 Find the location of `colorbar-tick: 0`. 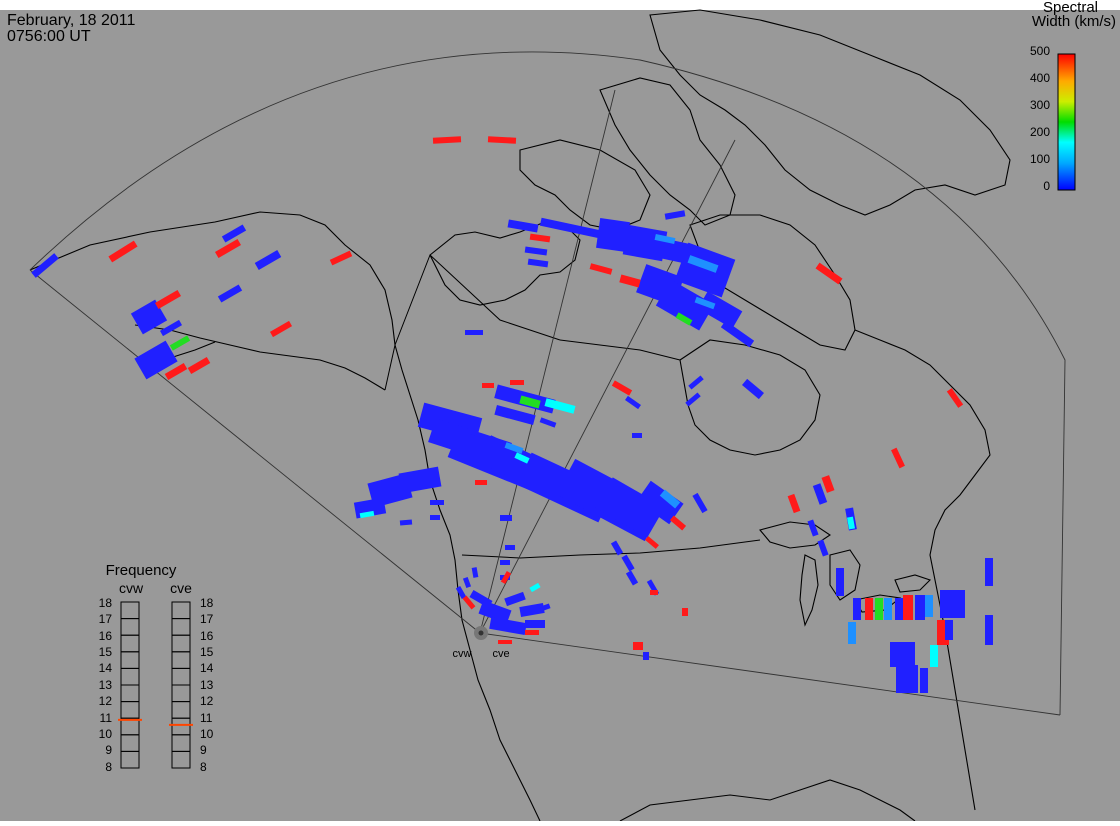

colorbar-tick: 0 is located at coordinates (1046, 186).